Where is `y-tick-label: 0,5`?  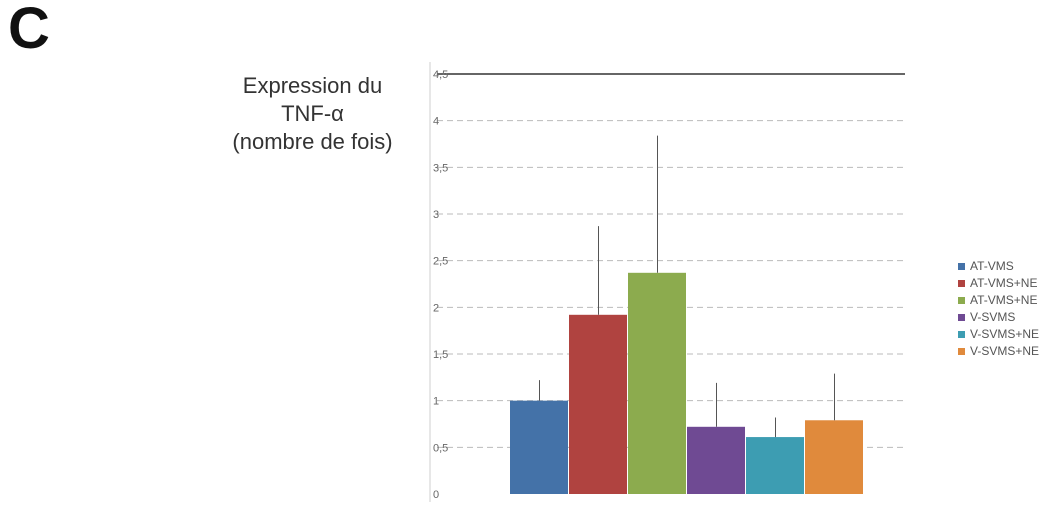
y-tick-label: 0,5 is located at coordinates (440, 448).